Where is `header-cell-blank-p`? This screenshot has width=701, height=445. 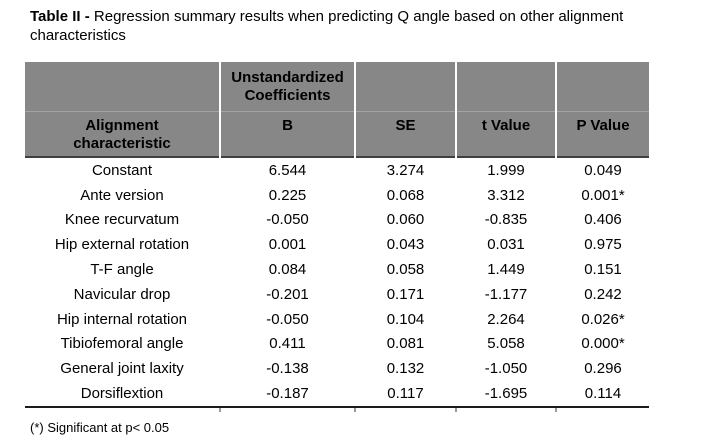 header-cell-blank-p is located at coordinates (603, 87).